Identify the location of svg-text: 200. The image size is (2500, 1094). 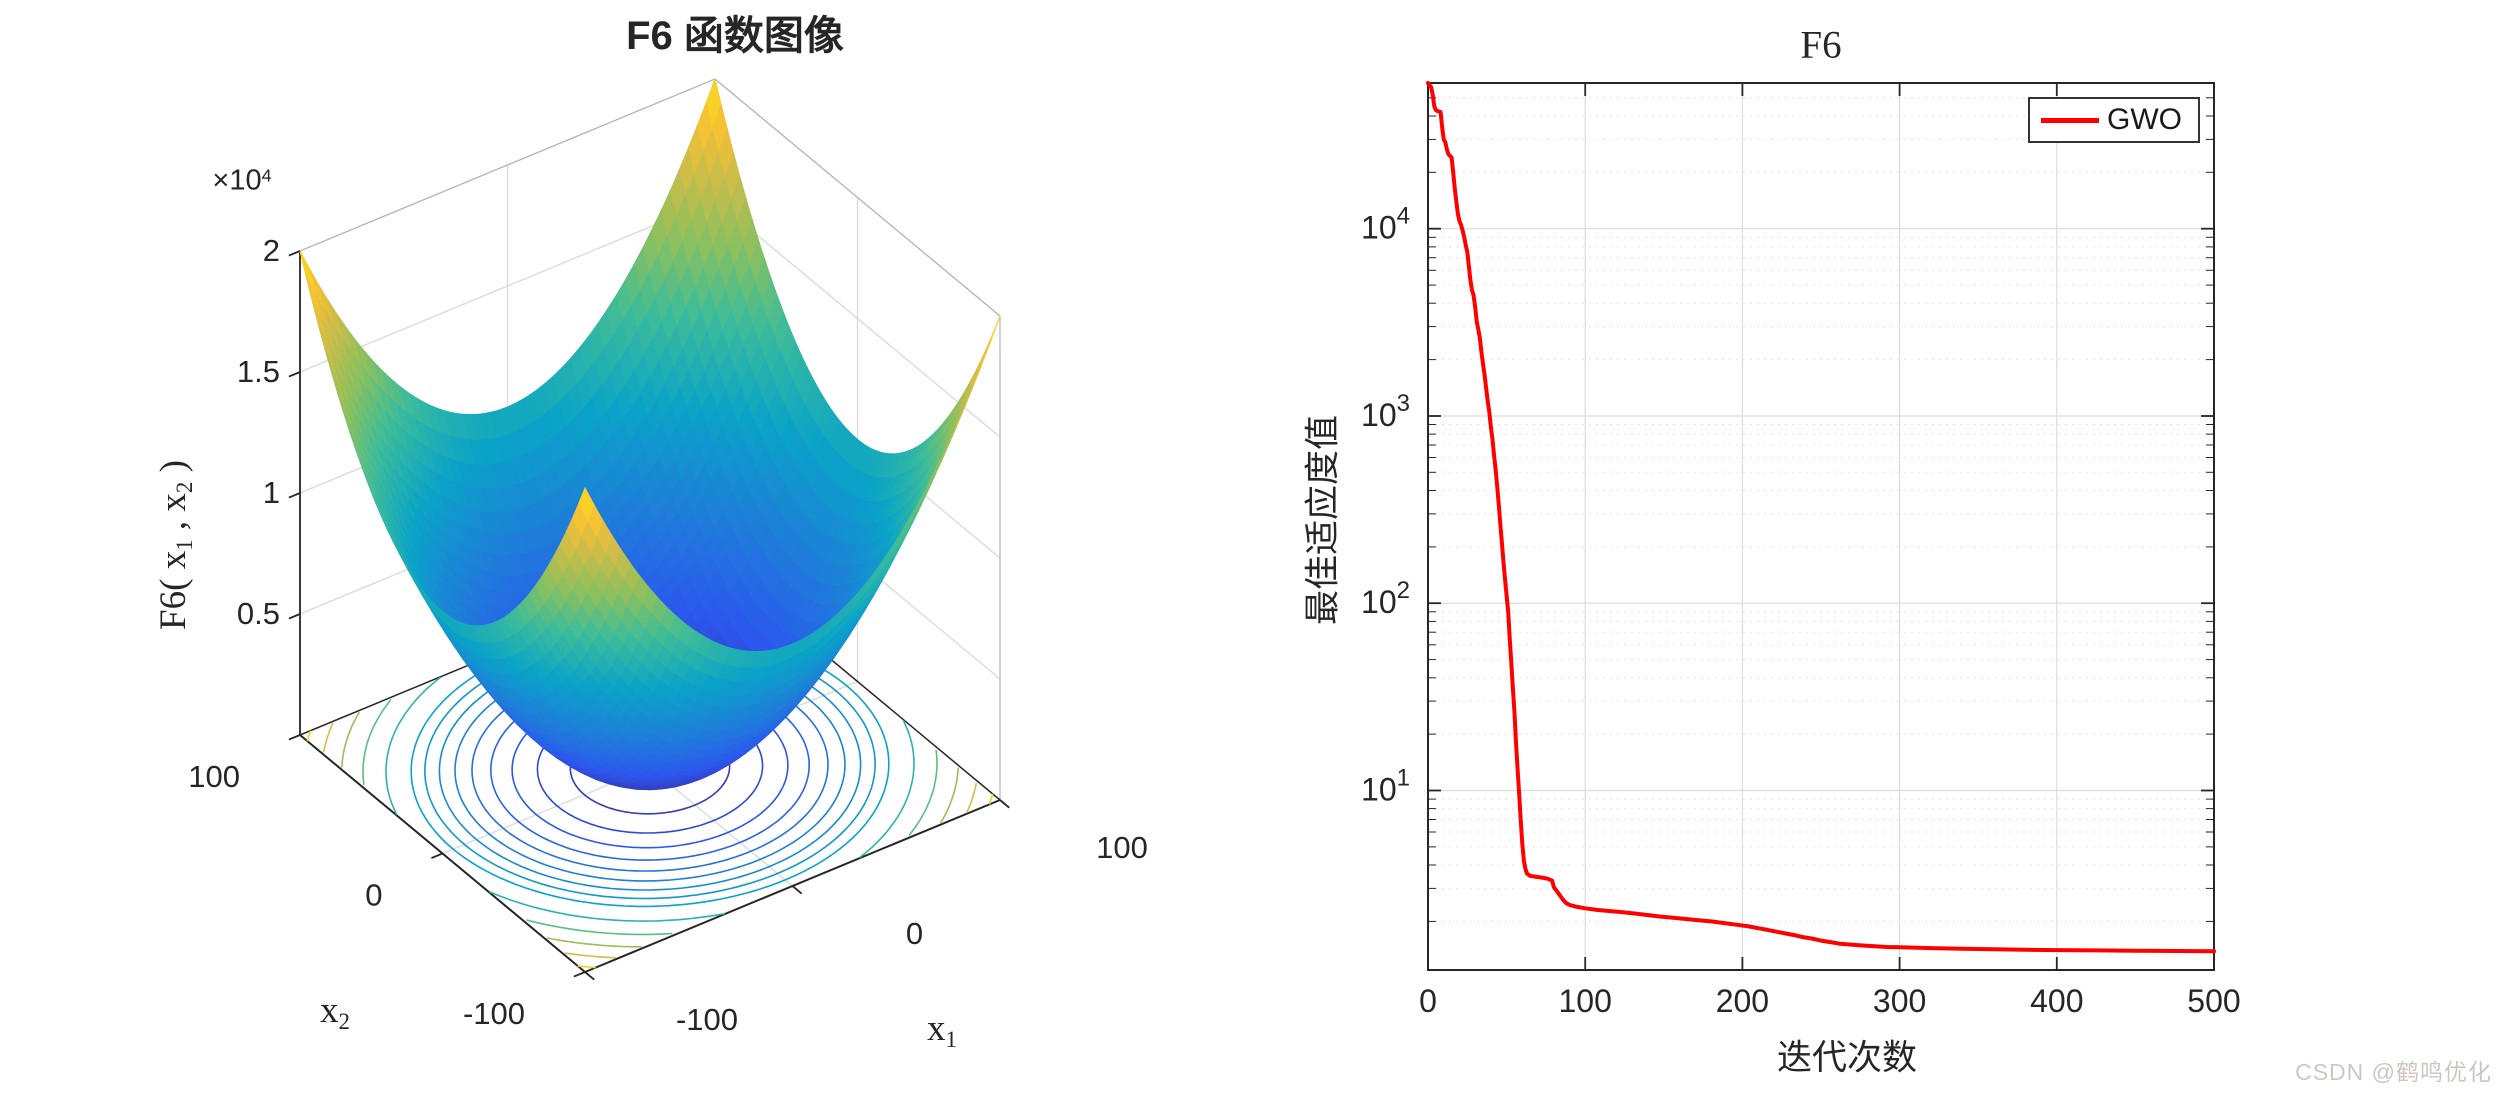
(1742, 1001).